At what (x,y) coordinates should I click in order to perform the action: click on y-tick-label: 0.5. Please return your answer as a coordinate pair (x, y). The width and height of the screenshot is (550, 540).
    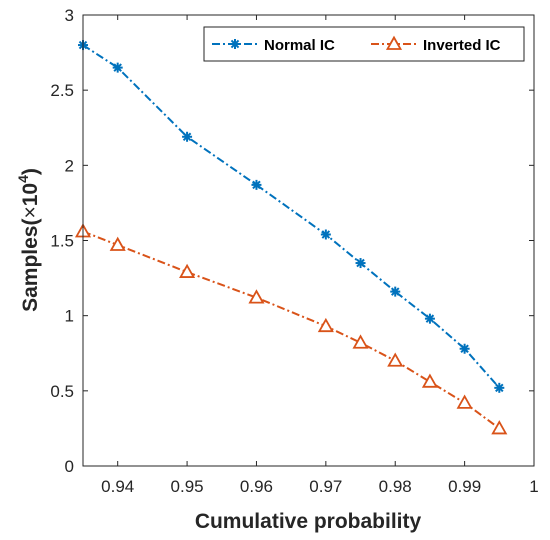
    Looking at the image, I should click on (62, 391).